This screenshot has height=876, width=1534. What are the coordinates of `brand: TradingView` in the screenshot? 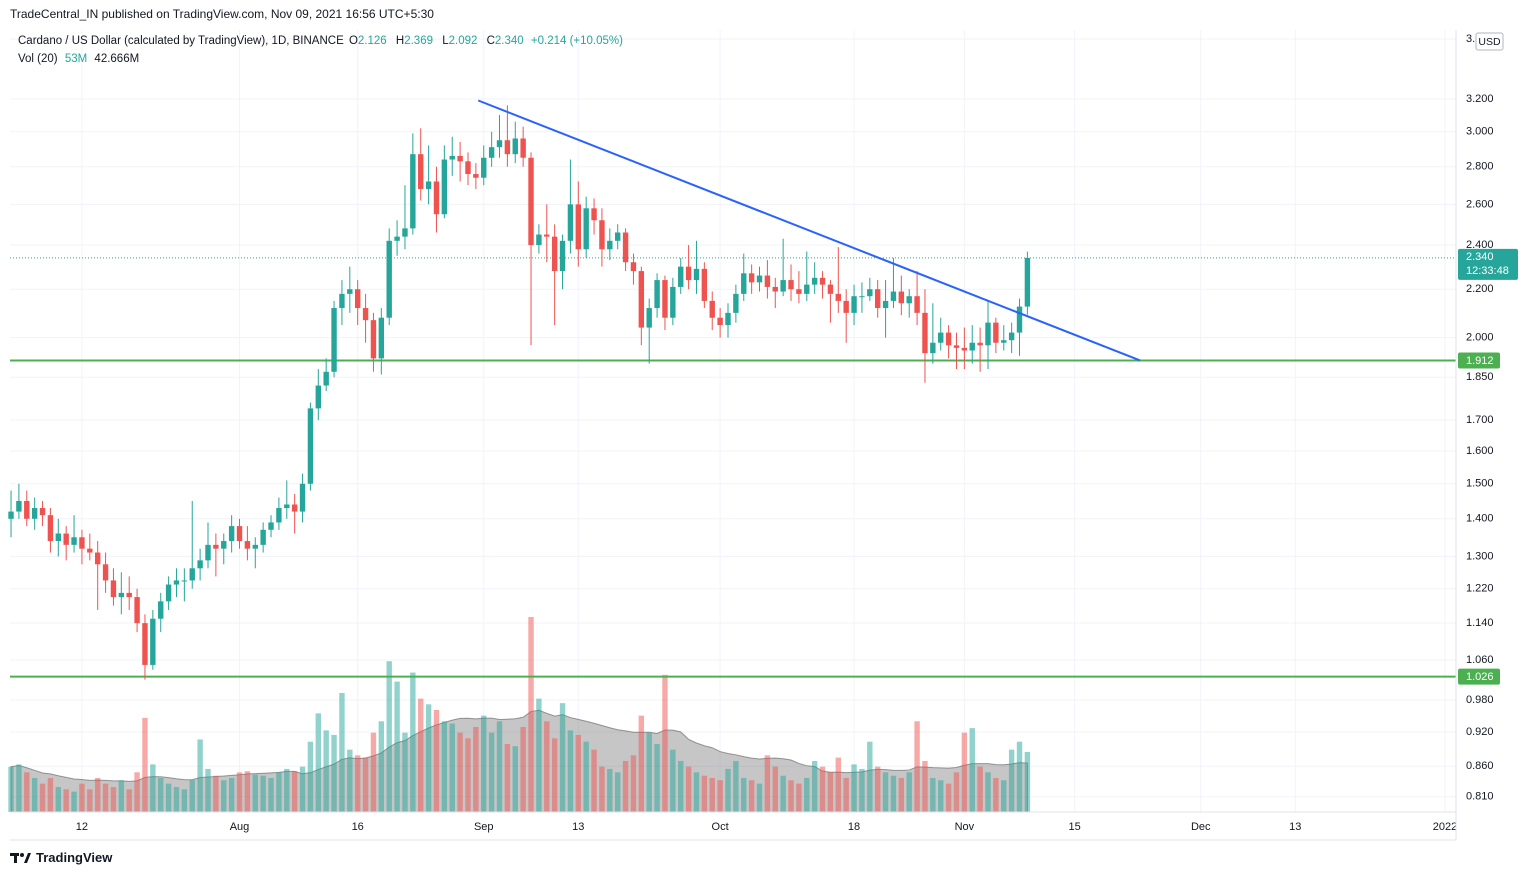 It's located at (74, 857).